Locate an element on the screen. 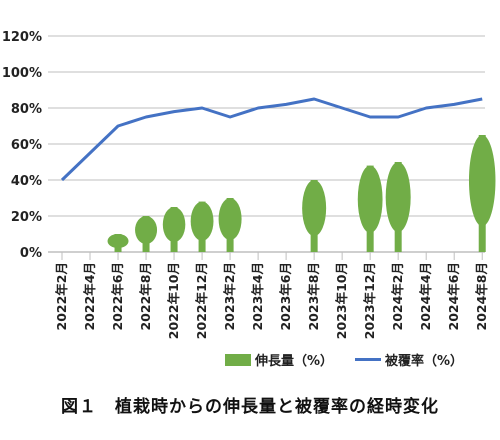 This screenshot has height=440, width=500. y-tick-label: 20% is located at coordinates (26, 217).